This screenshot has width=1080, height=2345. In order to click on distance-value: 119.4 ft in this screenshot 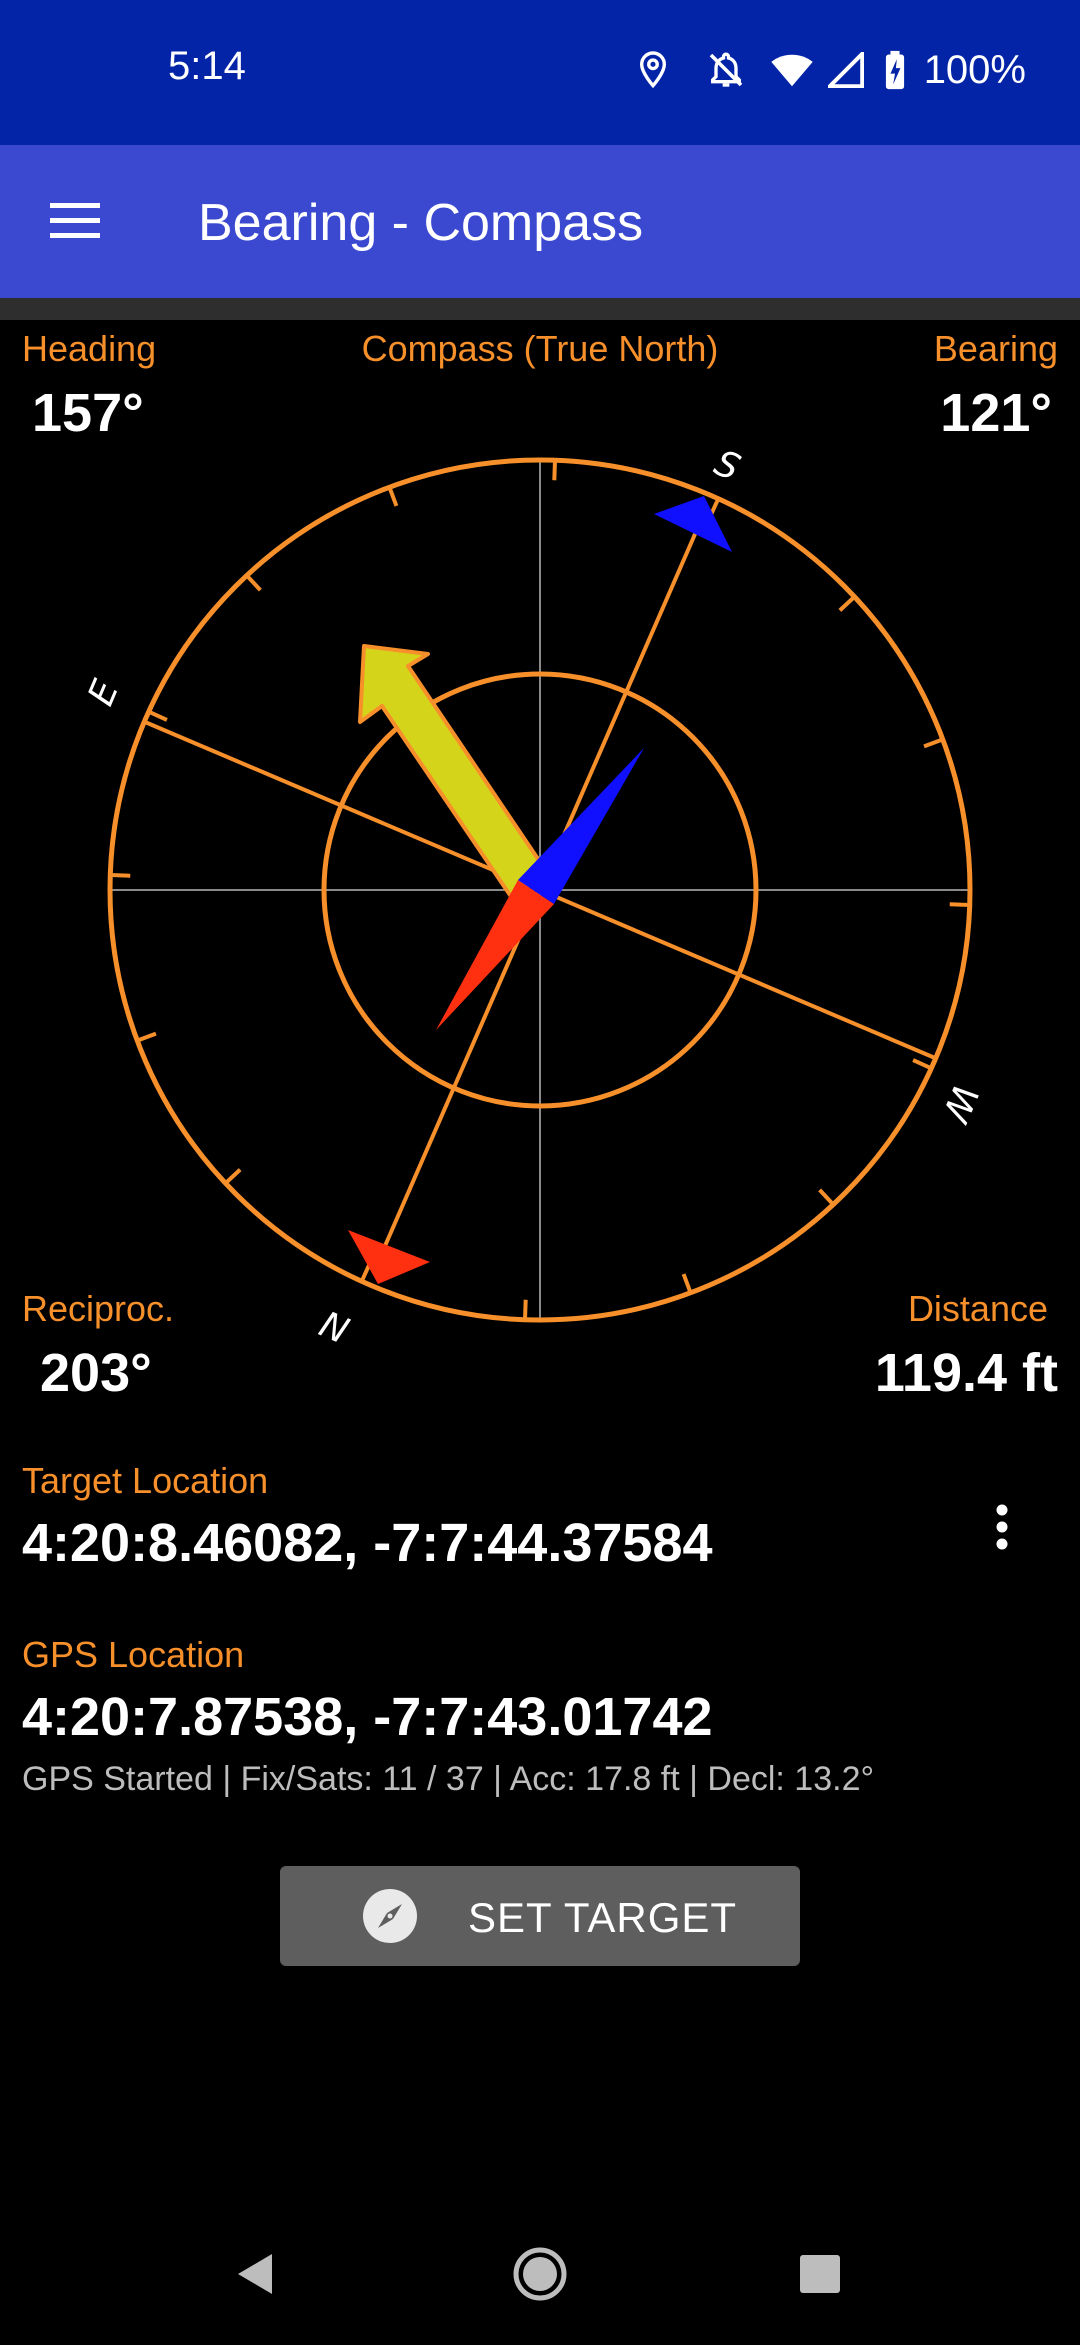, I will do `click(966, 1373)`.